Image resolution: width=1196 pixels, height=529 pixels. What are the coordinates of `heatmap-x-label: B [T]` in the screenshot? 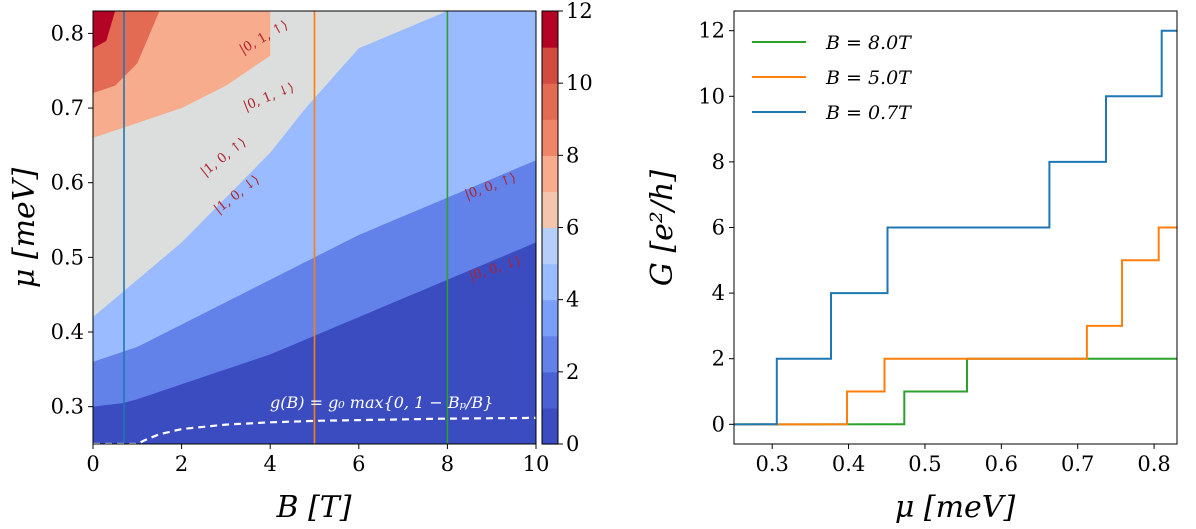 It's located at (314, 507).